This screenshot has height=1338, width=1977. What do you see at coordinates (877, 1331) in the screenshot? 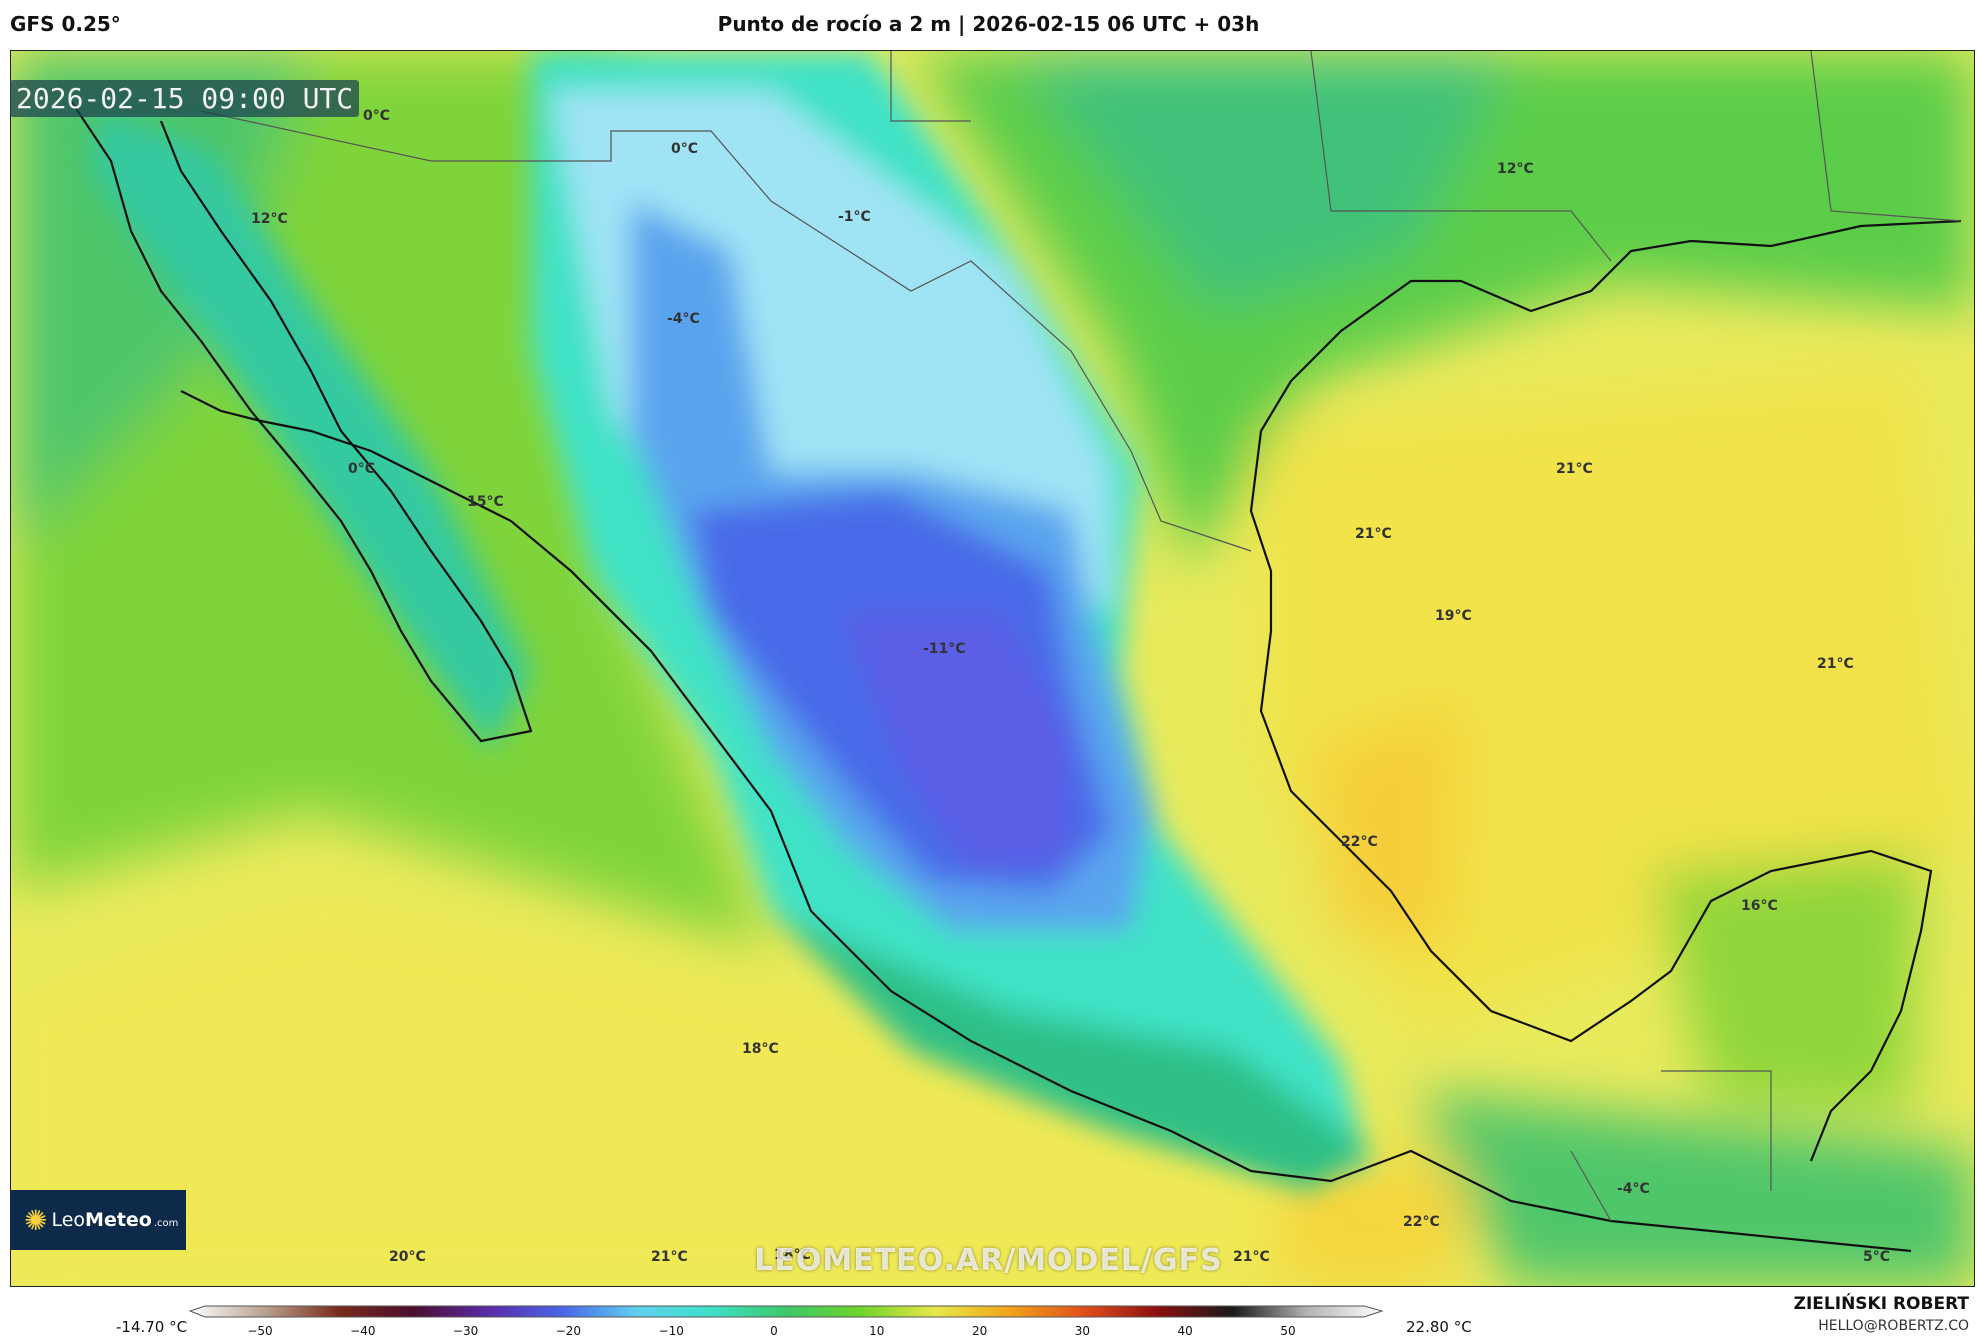
I see `colorbar-tick-label: 10` at bounding box center [877, 1331].